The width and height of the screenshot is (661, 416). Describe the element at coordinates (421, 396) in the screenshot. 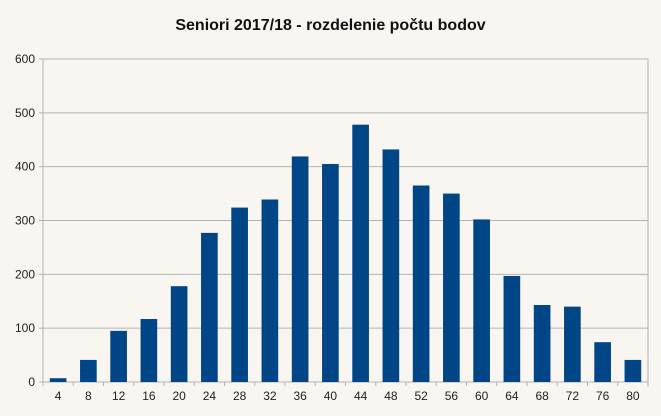

I see `x-tick-label: 52` at that location.